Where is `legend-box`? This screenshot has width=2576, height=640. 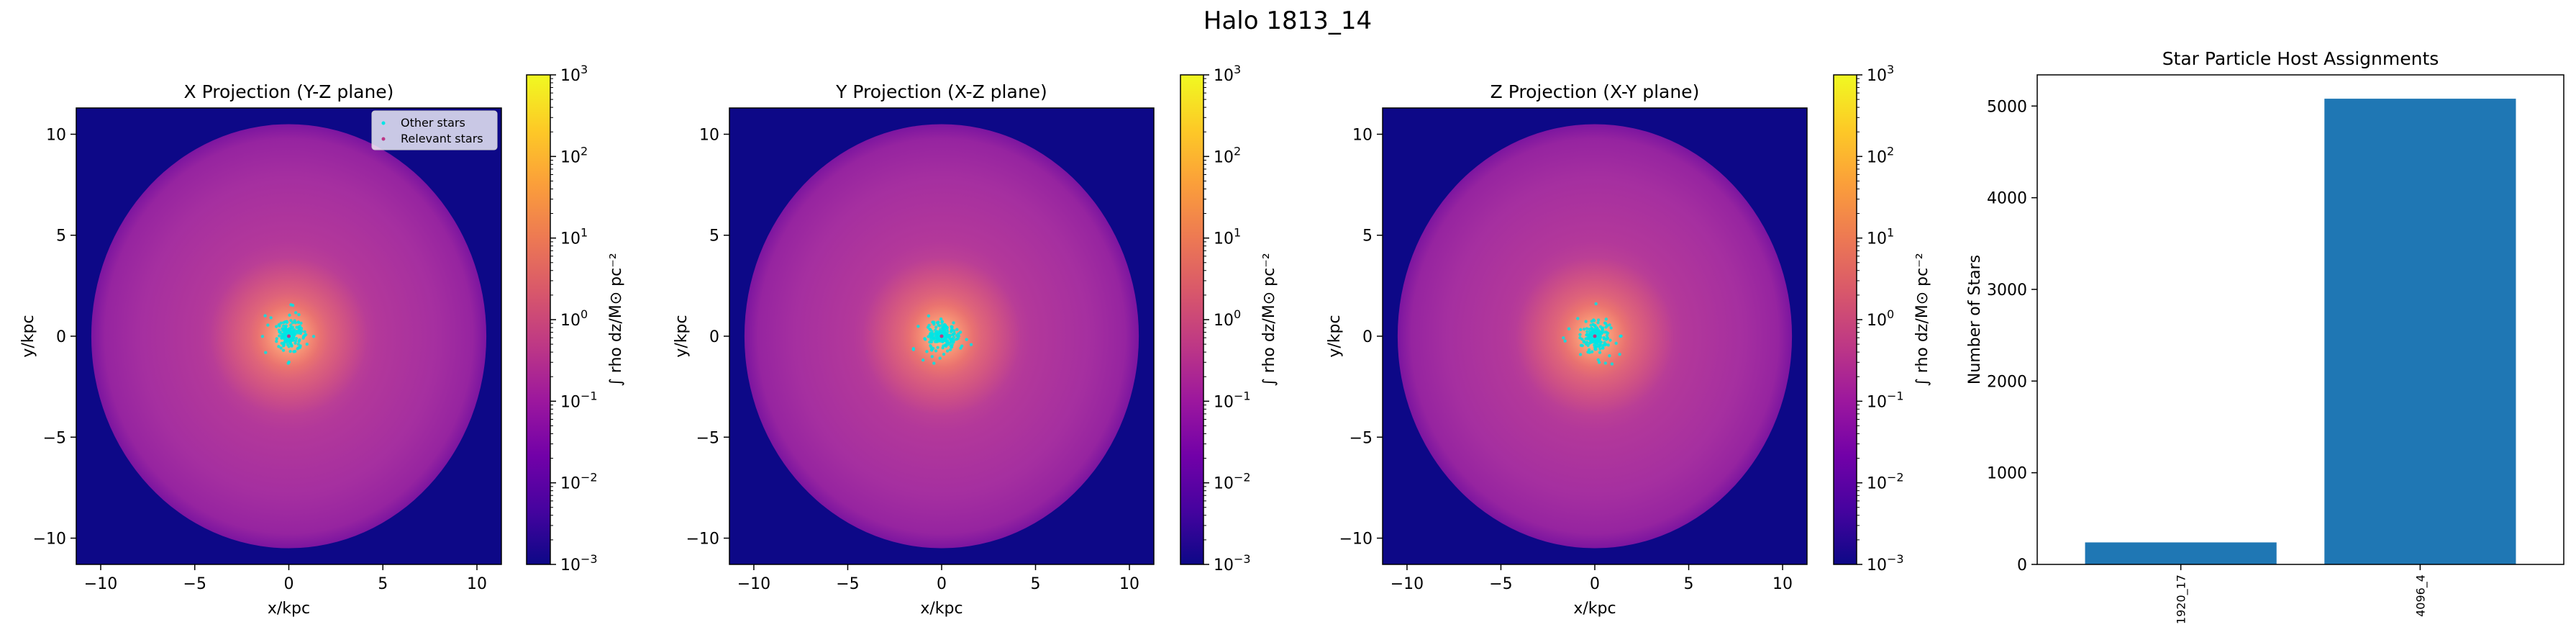
legend-box is located at coordinates (434, 130).